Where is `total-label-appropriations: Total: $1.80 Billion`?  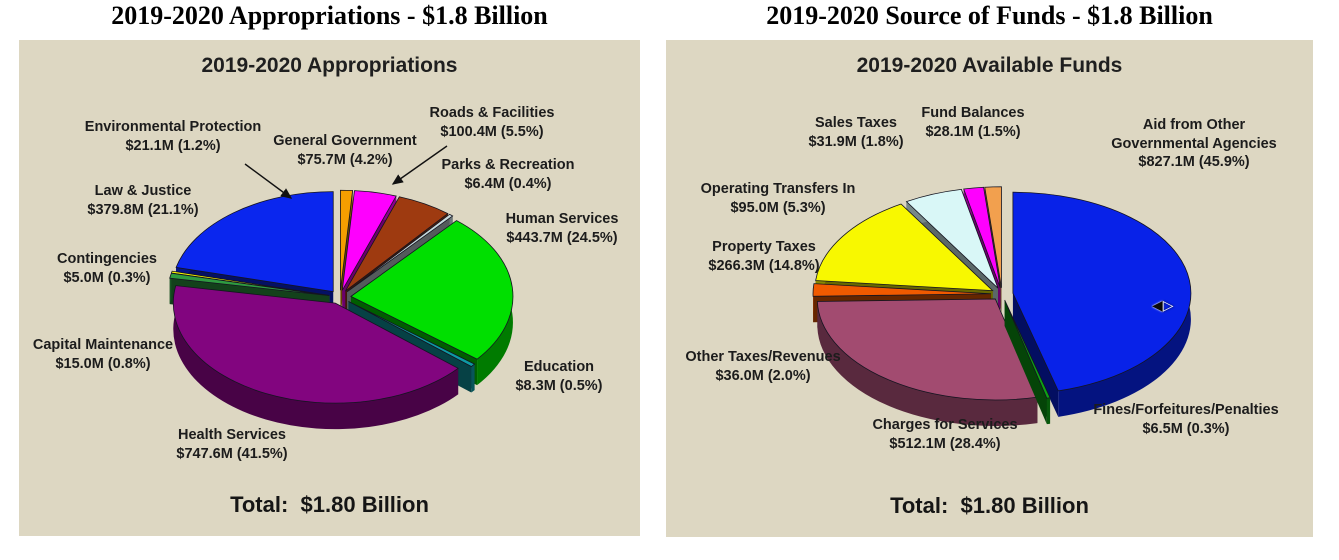
total-label-appropriations: Total: $1.80 Billion is located at coordinates (329, 504).